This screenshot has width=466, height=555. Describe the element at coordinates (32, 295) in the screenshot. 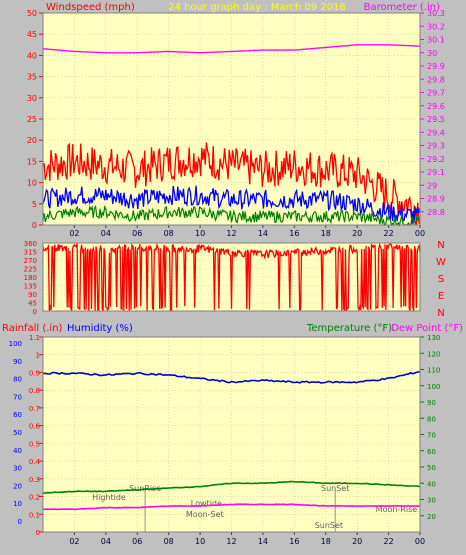

I see `direction-tick-label: 90` at that location.